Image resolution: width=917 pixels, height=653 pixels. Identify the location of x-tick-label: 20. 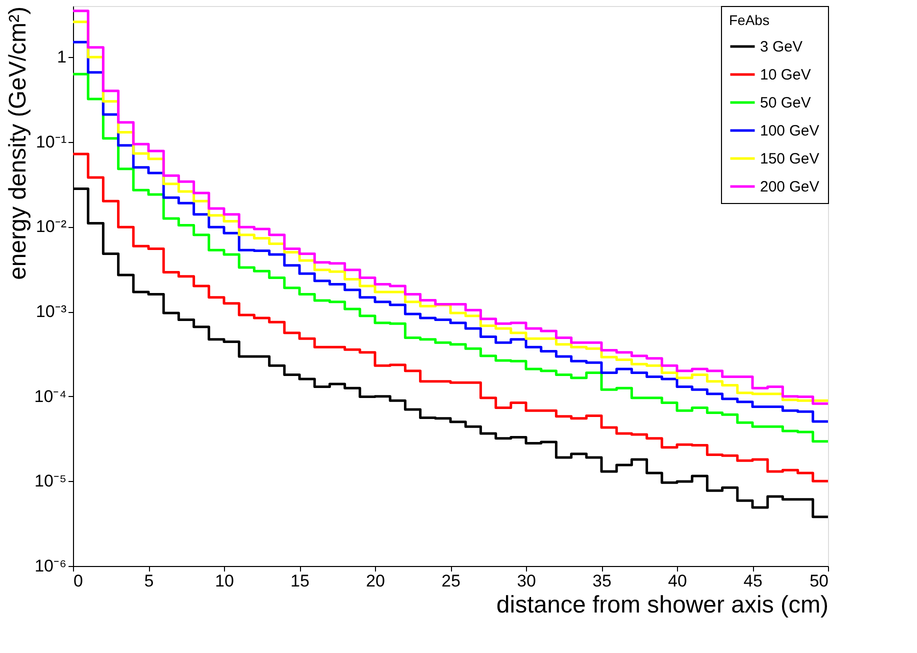
(375, 581).